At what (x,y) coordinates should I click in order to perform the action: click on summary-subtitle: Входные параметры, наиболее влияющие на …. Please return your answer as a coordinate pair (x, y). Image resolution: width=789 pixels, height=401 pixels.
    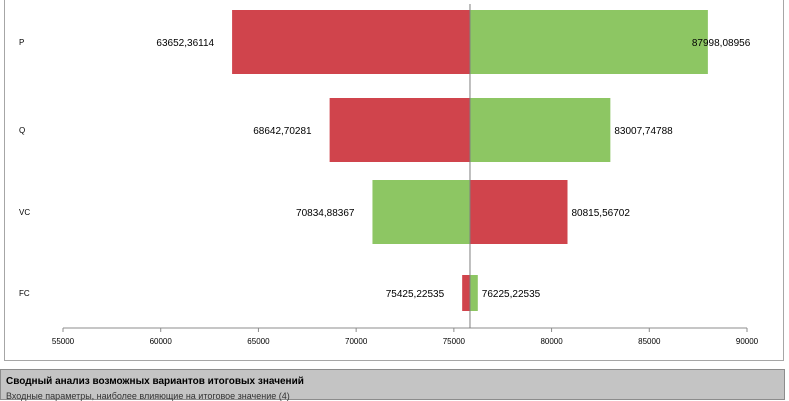
    Looking at the image, I should click on (148, 396).